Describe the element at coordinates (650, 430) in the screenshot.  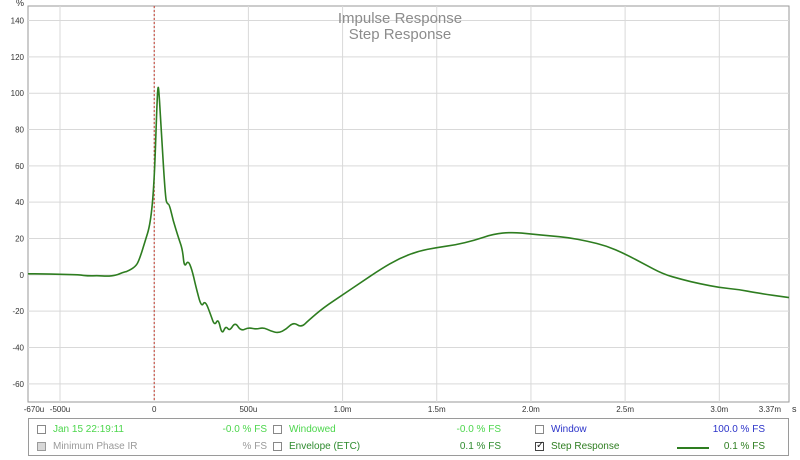
I see `legend-item-window: Window 100.0 % FS` at that location.